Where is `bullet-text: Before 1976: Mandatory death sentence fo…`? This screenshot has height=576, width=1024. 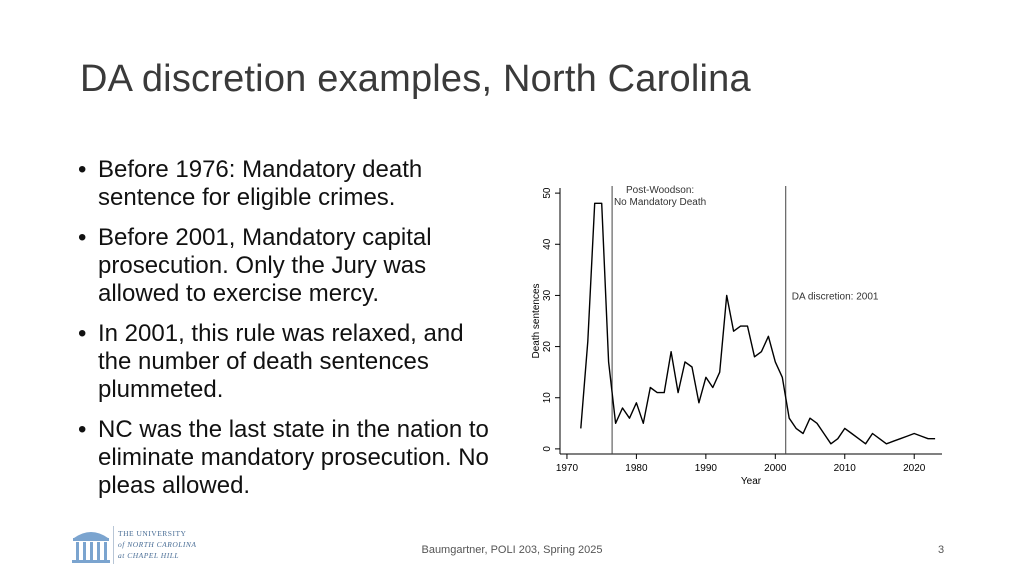
bullet-text: Before 1976: Mandatory death sentence fo… is located at coordinates (260, 183).